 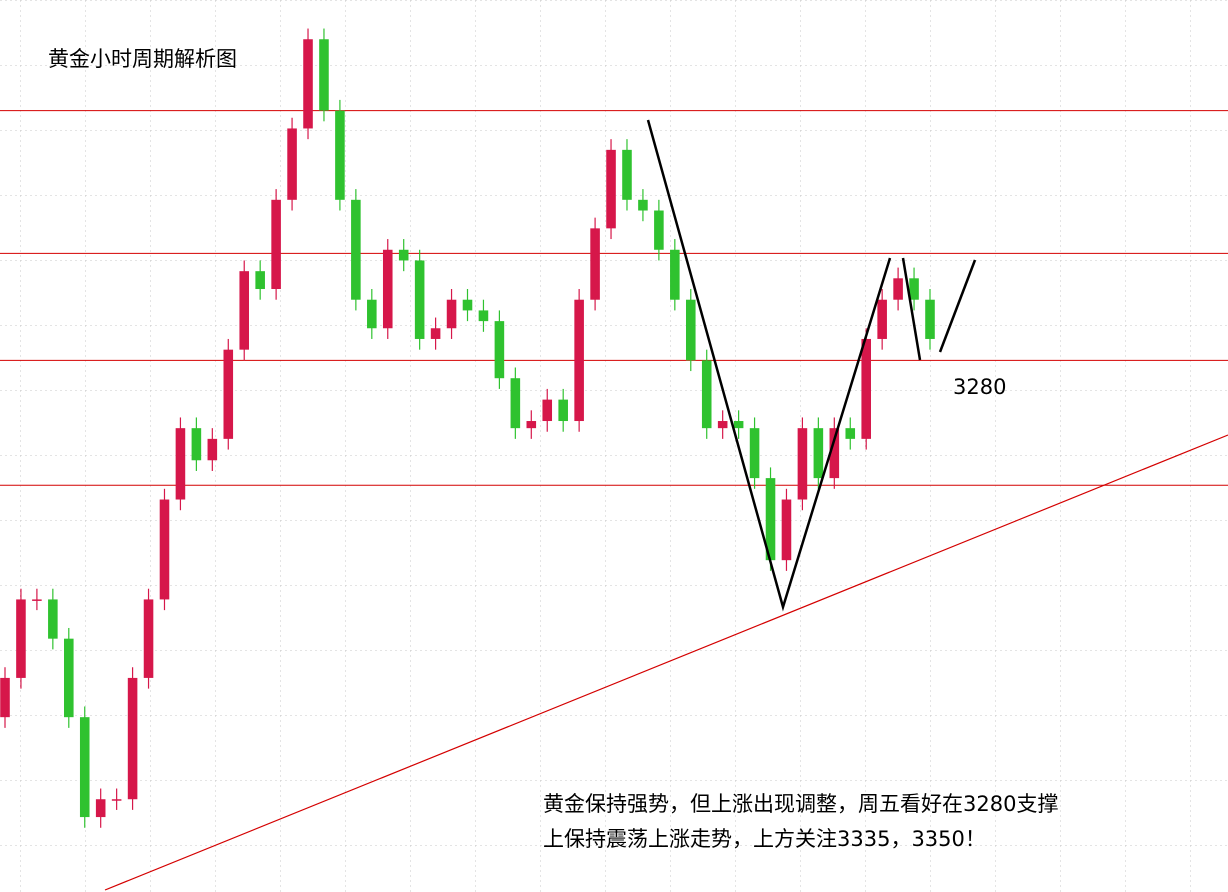 What do you see at coordinates (142, 59) in the screenshot?
I see `title: 黄金小时周期解析图` at bounding box center [142, 59].